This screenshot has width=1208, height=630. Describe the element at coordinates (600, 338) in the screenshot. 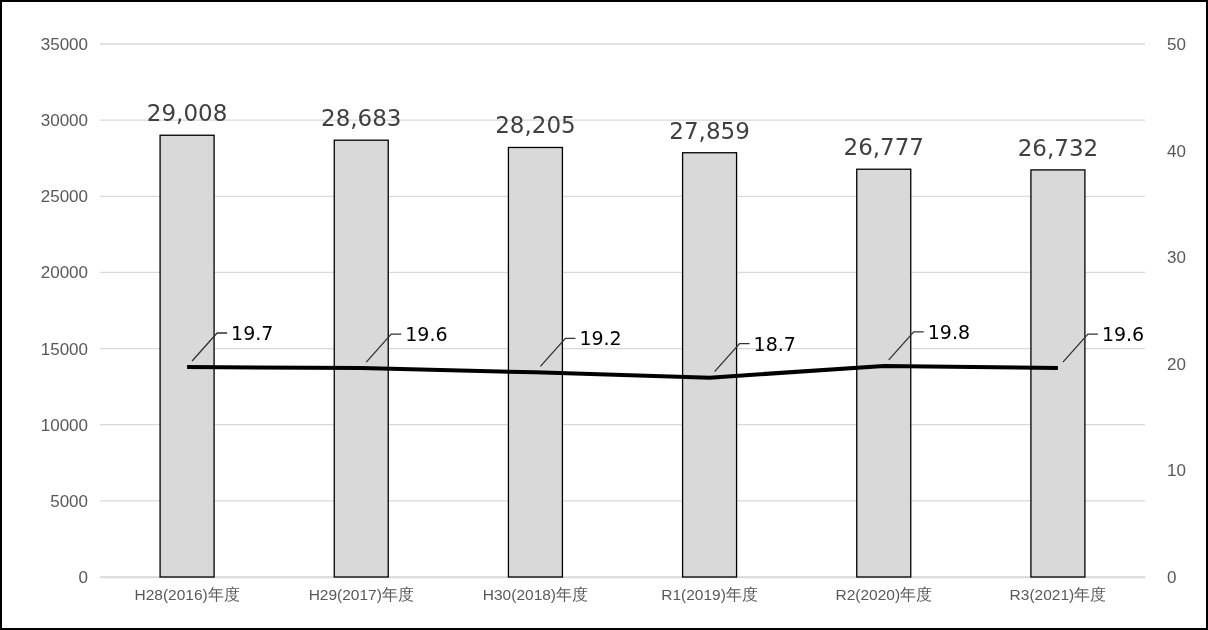

I see `data-label: 19.2` at that location.